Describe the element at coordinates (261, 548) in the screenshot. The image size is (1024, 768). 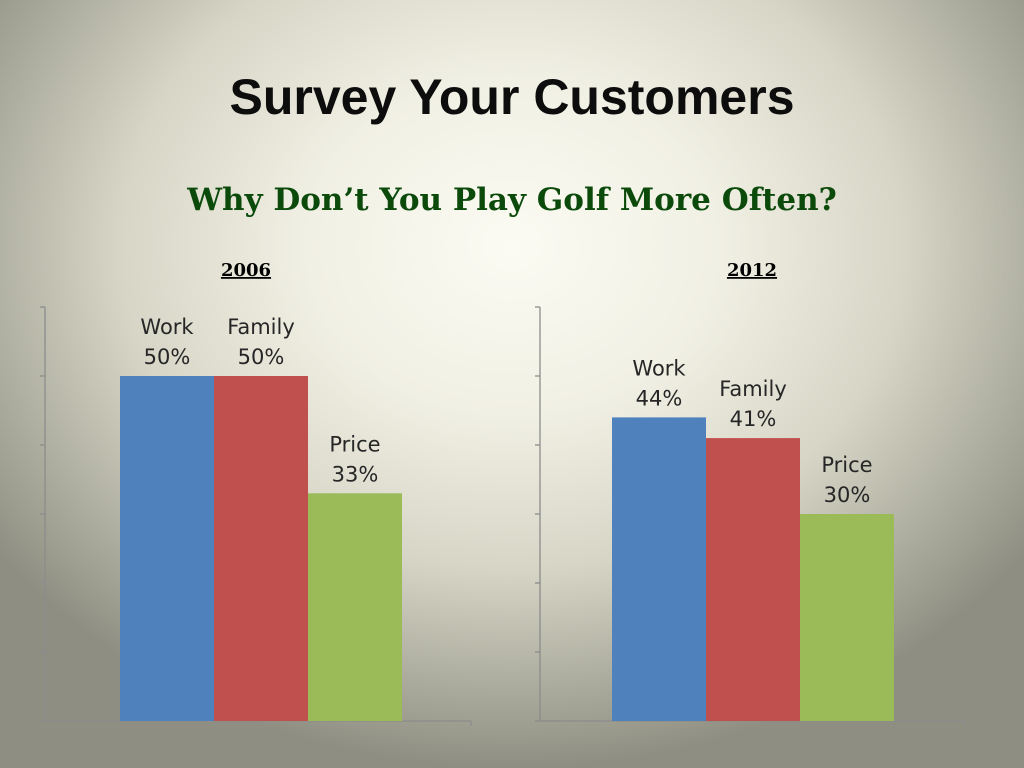
I see `chart-2006-bar-family` at that location.